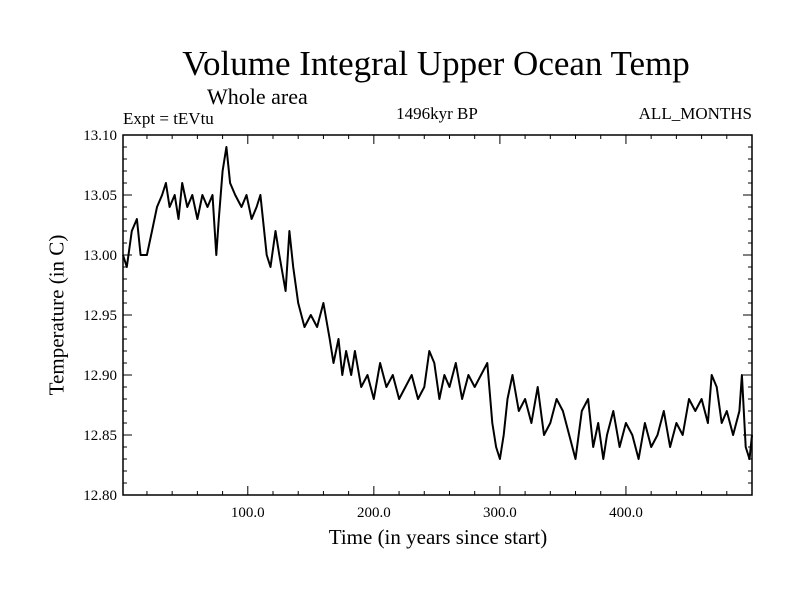  What do you see at coordinates (100, 376) in the screenshot?
I see `y-tick-label: 12.90` at bounding box center [100, 376].